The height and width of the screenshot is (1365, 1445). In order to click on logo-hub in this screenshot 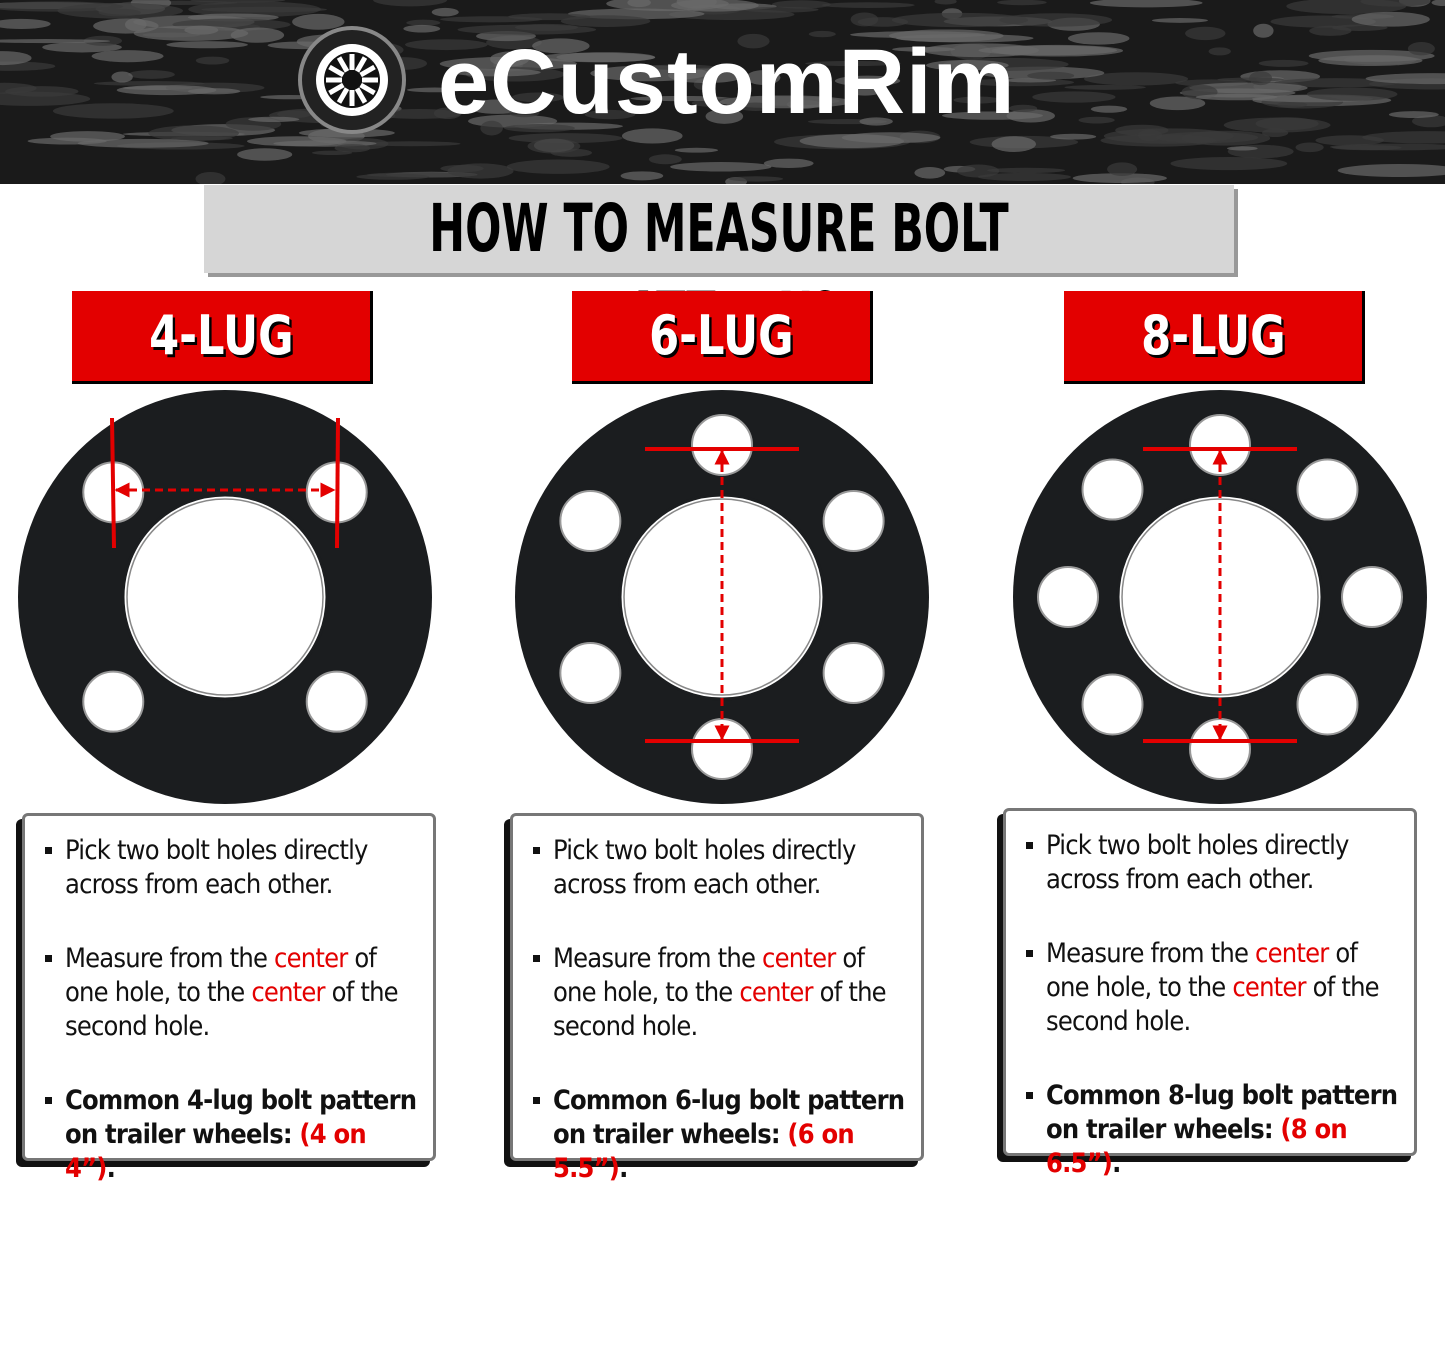, I will do `click(352, 80)`.